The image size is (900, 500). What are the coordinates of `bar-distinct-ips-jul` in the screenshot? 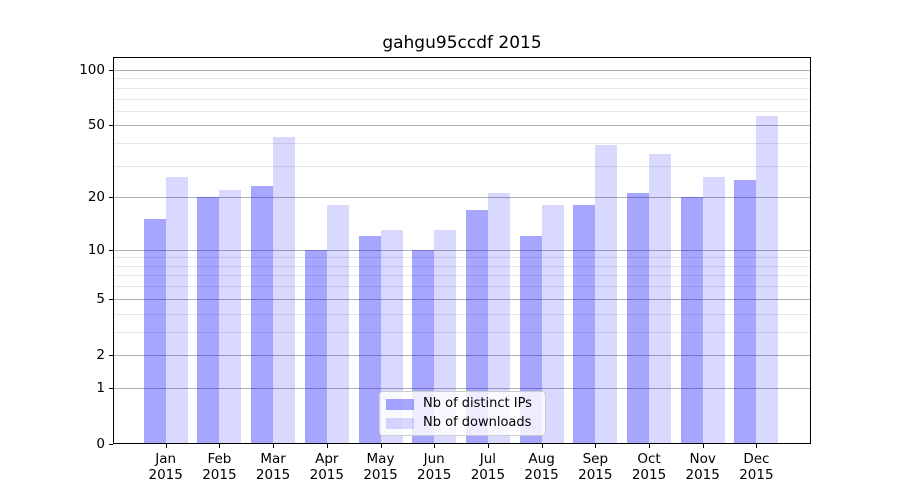 It's located at (476, 326).